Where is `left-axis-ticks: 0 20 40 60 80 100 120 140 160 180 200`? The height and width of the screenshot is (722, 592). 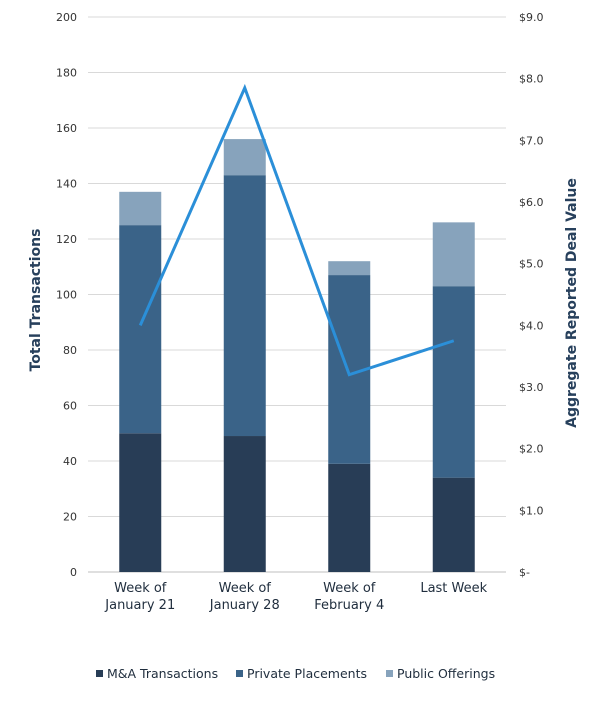 left-axis-ticks: 0 20 40 60 80 100 120 140 160 180 200 is located at coordinates (66, 295).